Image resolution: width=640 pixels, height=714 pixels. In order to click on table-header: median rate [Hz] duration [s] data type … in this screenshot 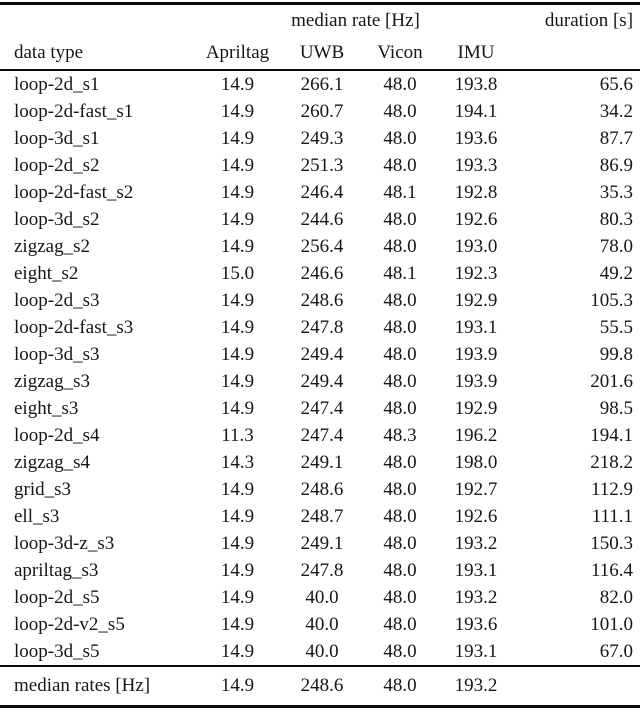, I will do `click(320, 37)`.